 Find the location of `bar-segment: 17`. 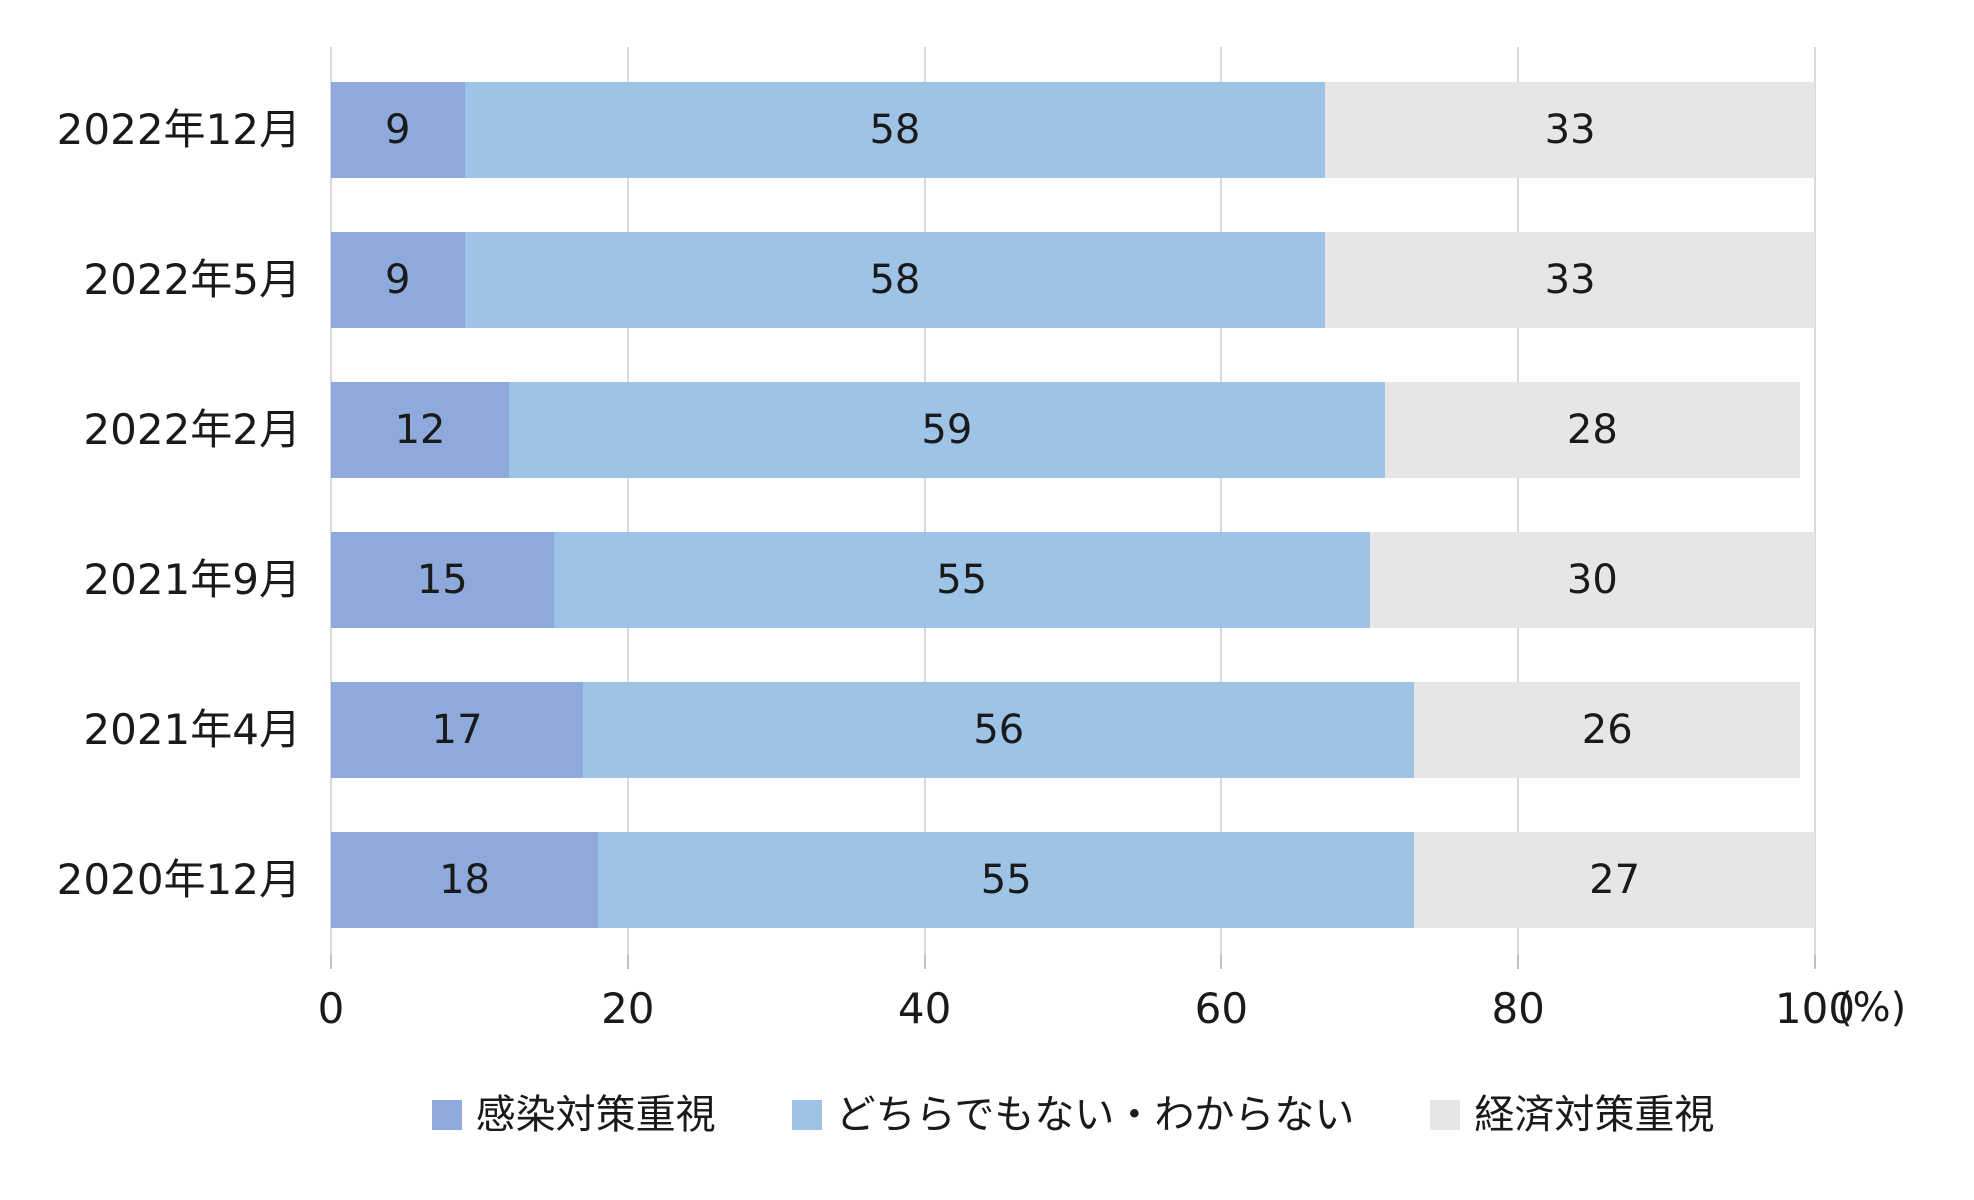

bar-segment: 17 is located at coordinates (457, 730).